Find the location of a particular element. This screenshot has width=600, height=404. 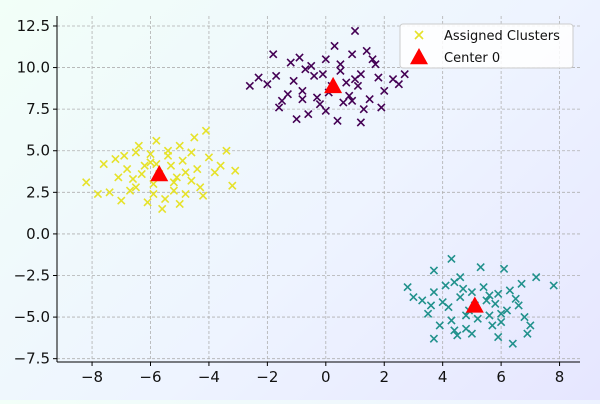

legend: Assigned Clusters Center 0 is located at coordinates (486, 46).